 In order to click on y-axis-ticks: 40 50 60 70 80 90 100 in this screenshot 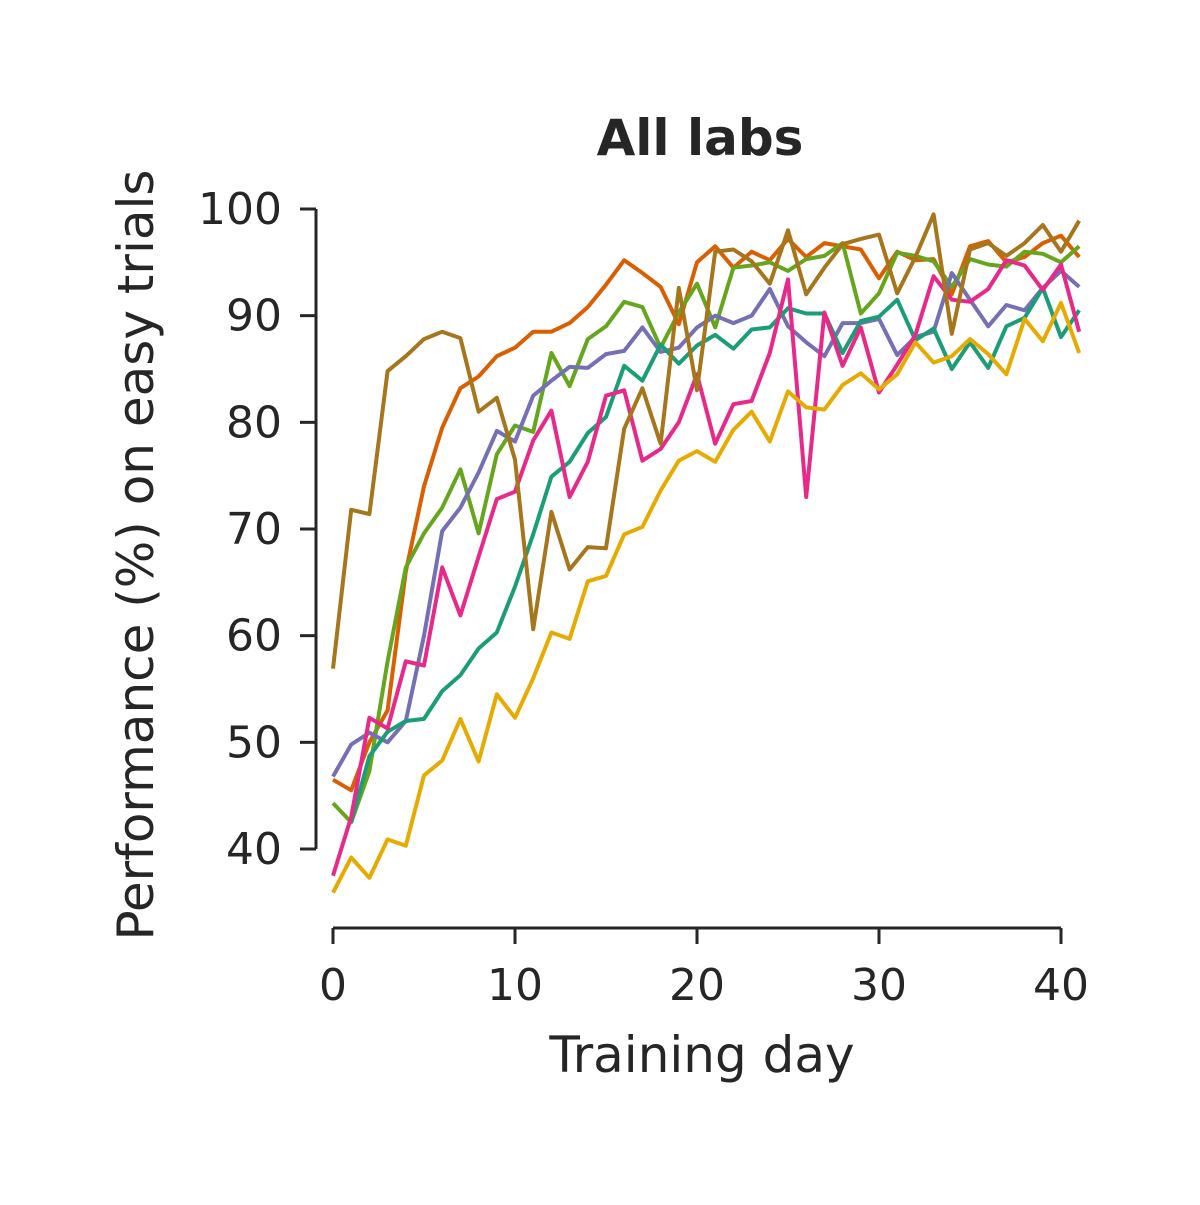, I will do `click(257, 529)`.